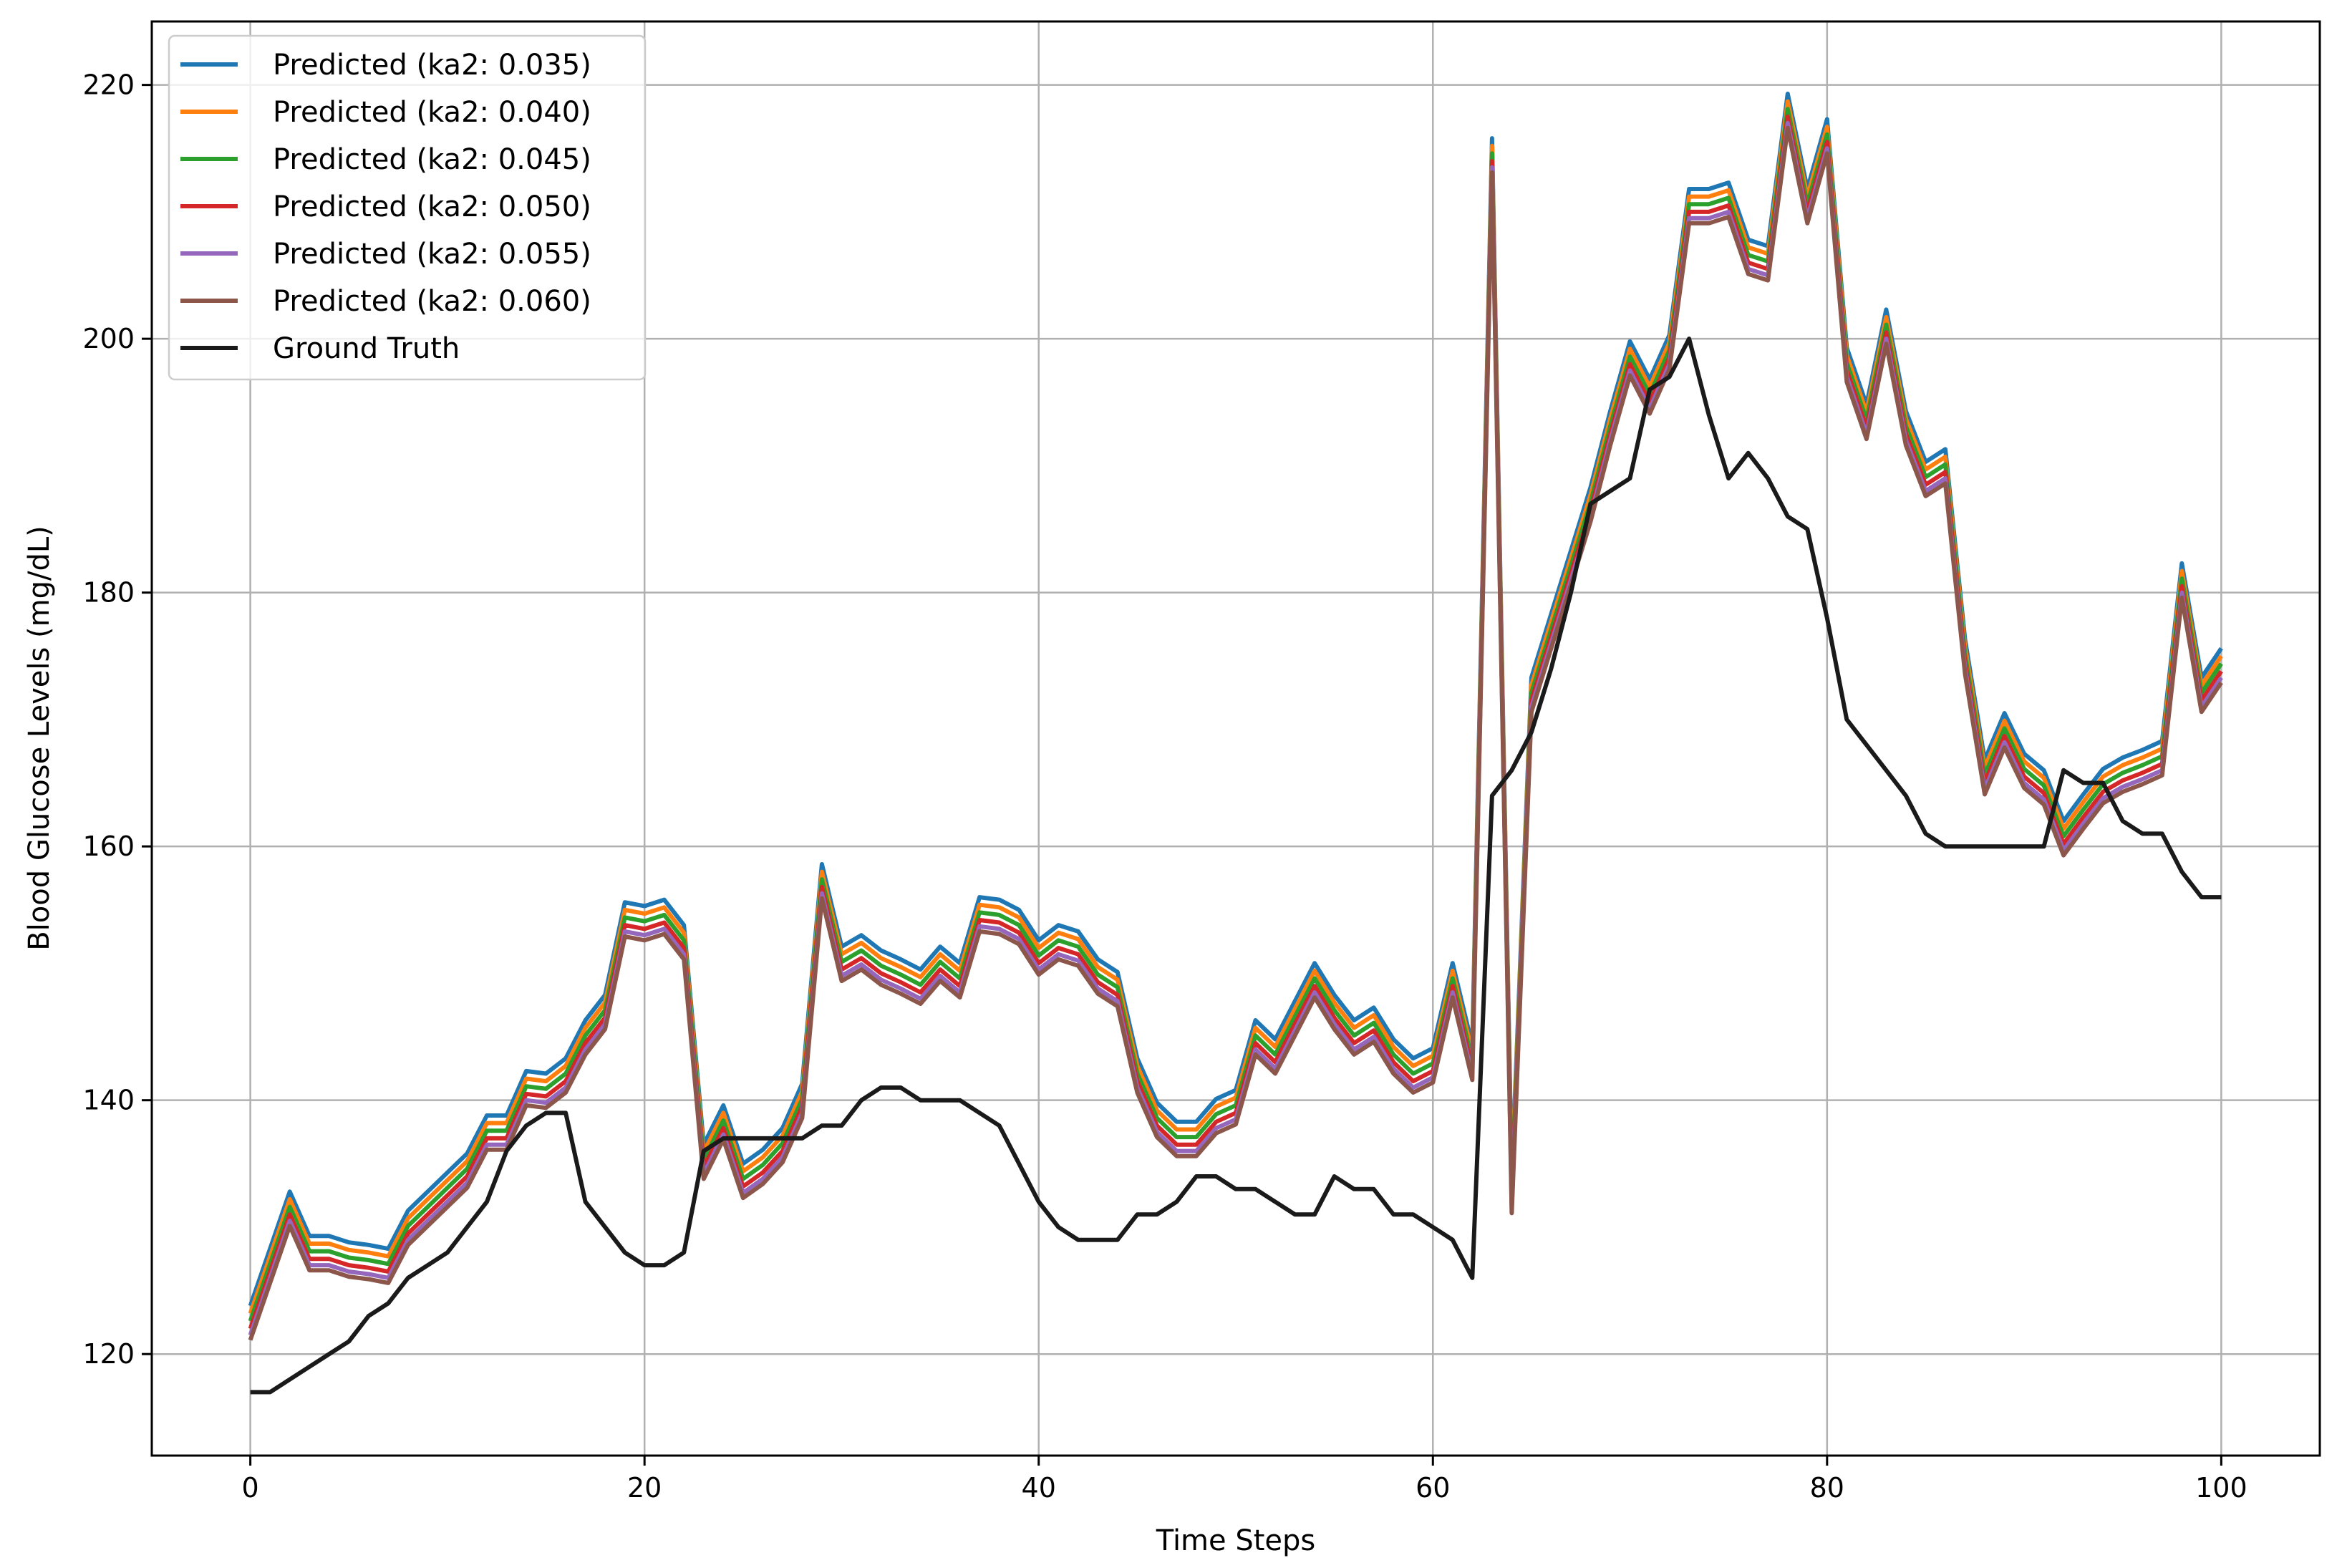 This screenshot has height=1568, width=2342. Describe the element at coordinates (1039, 1488) in the screenshot. I see `x-tick-label: 40` at that location.